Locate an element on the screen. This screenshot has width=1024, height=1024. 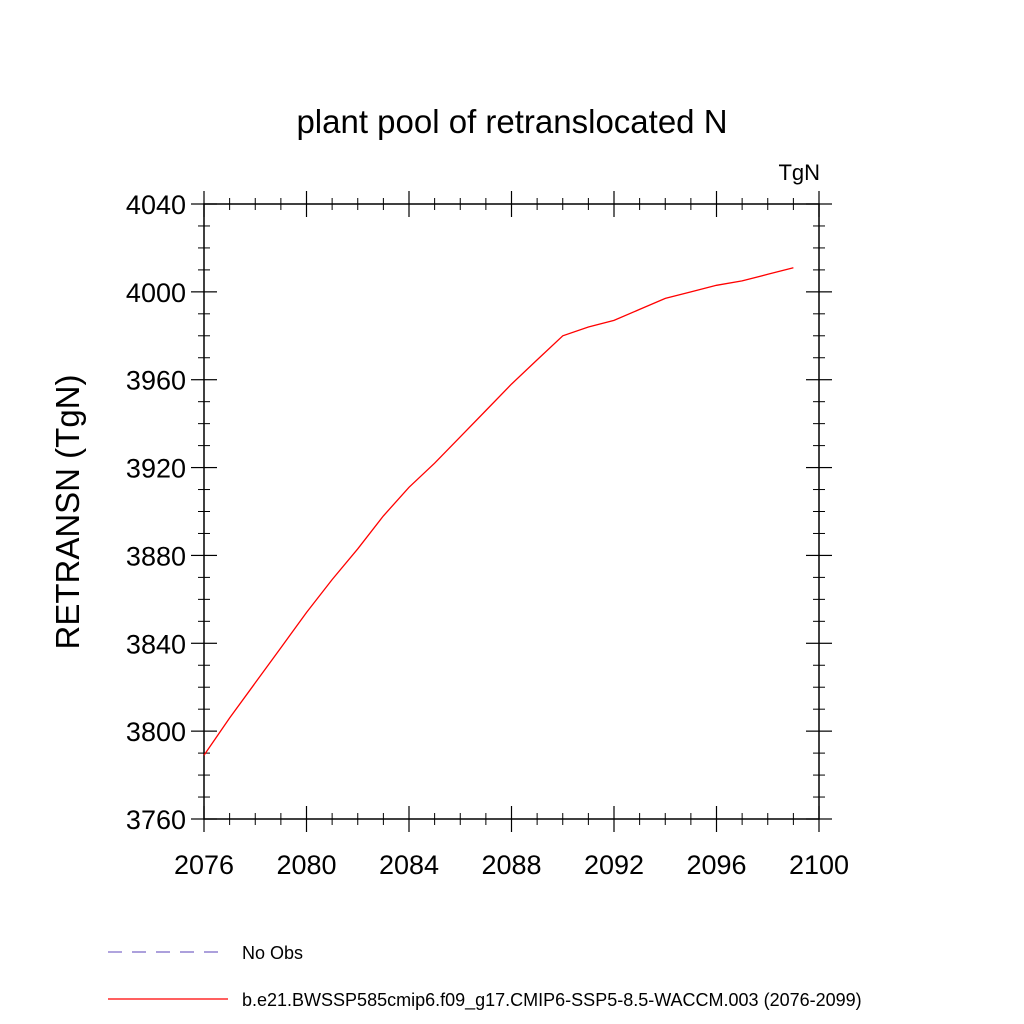
chart-title: plant pool of retranslocated N is located at coordinates (511, 121).